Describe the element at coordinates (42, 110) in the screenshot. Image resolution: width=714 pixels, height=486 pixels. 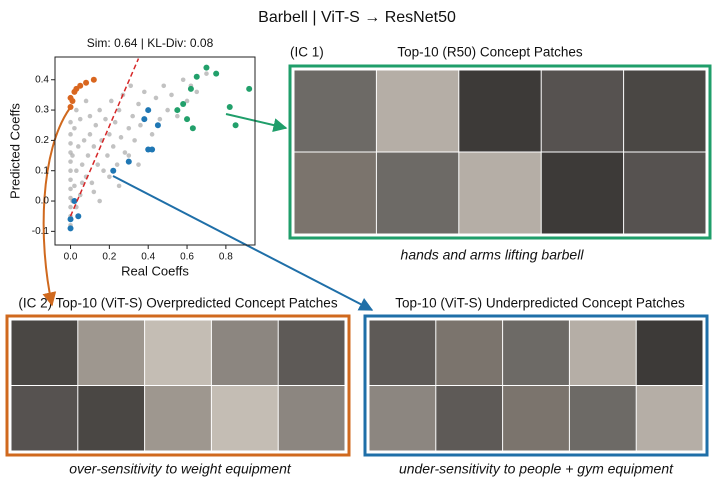
I see `y-tick-label: 0.3` at that location.